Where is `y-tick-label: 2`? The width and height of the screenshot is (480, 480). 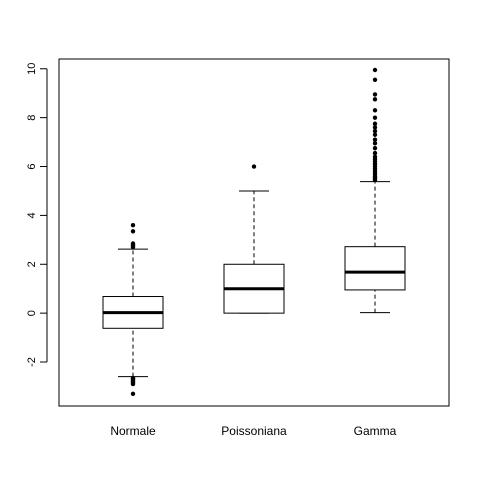
y-tick-label: 2 is located at coordinates (32, 264).